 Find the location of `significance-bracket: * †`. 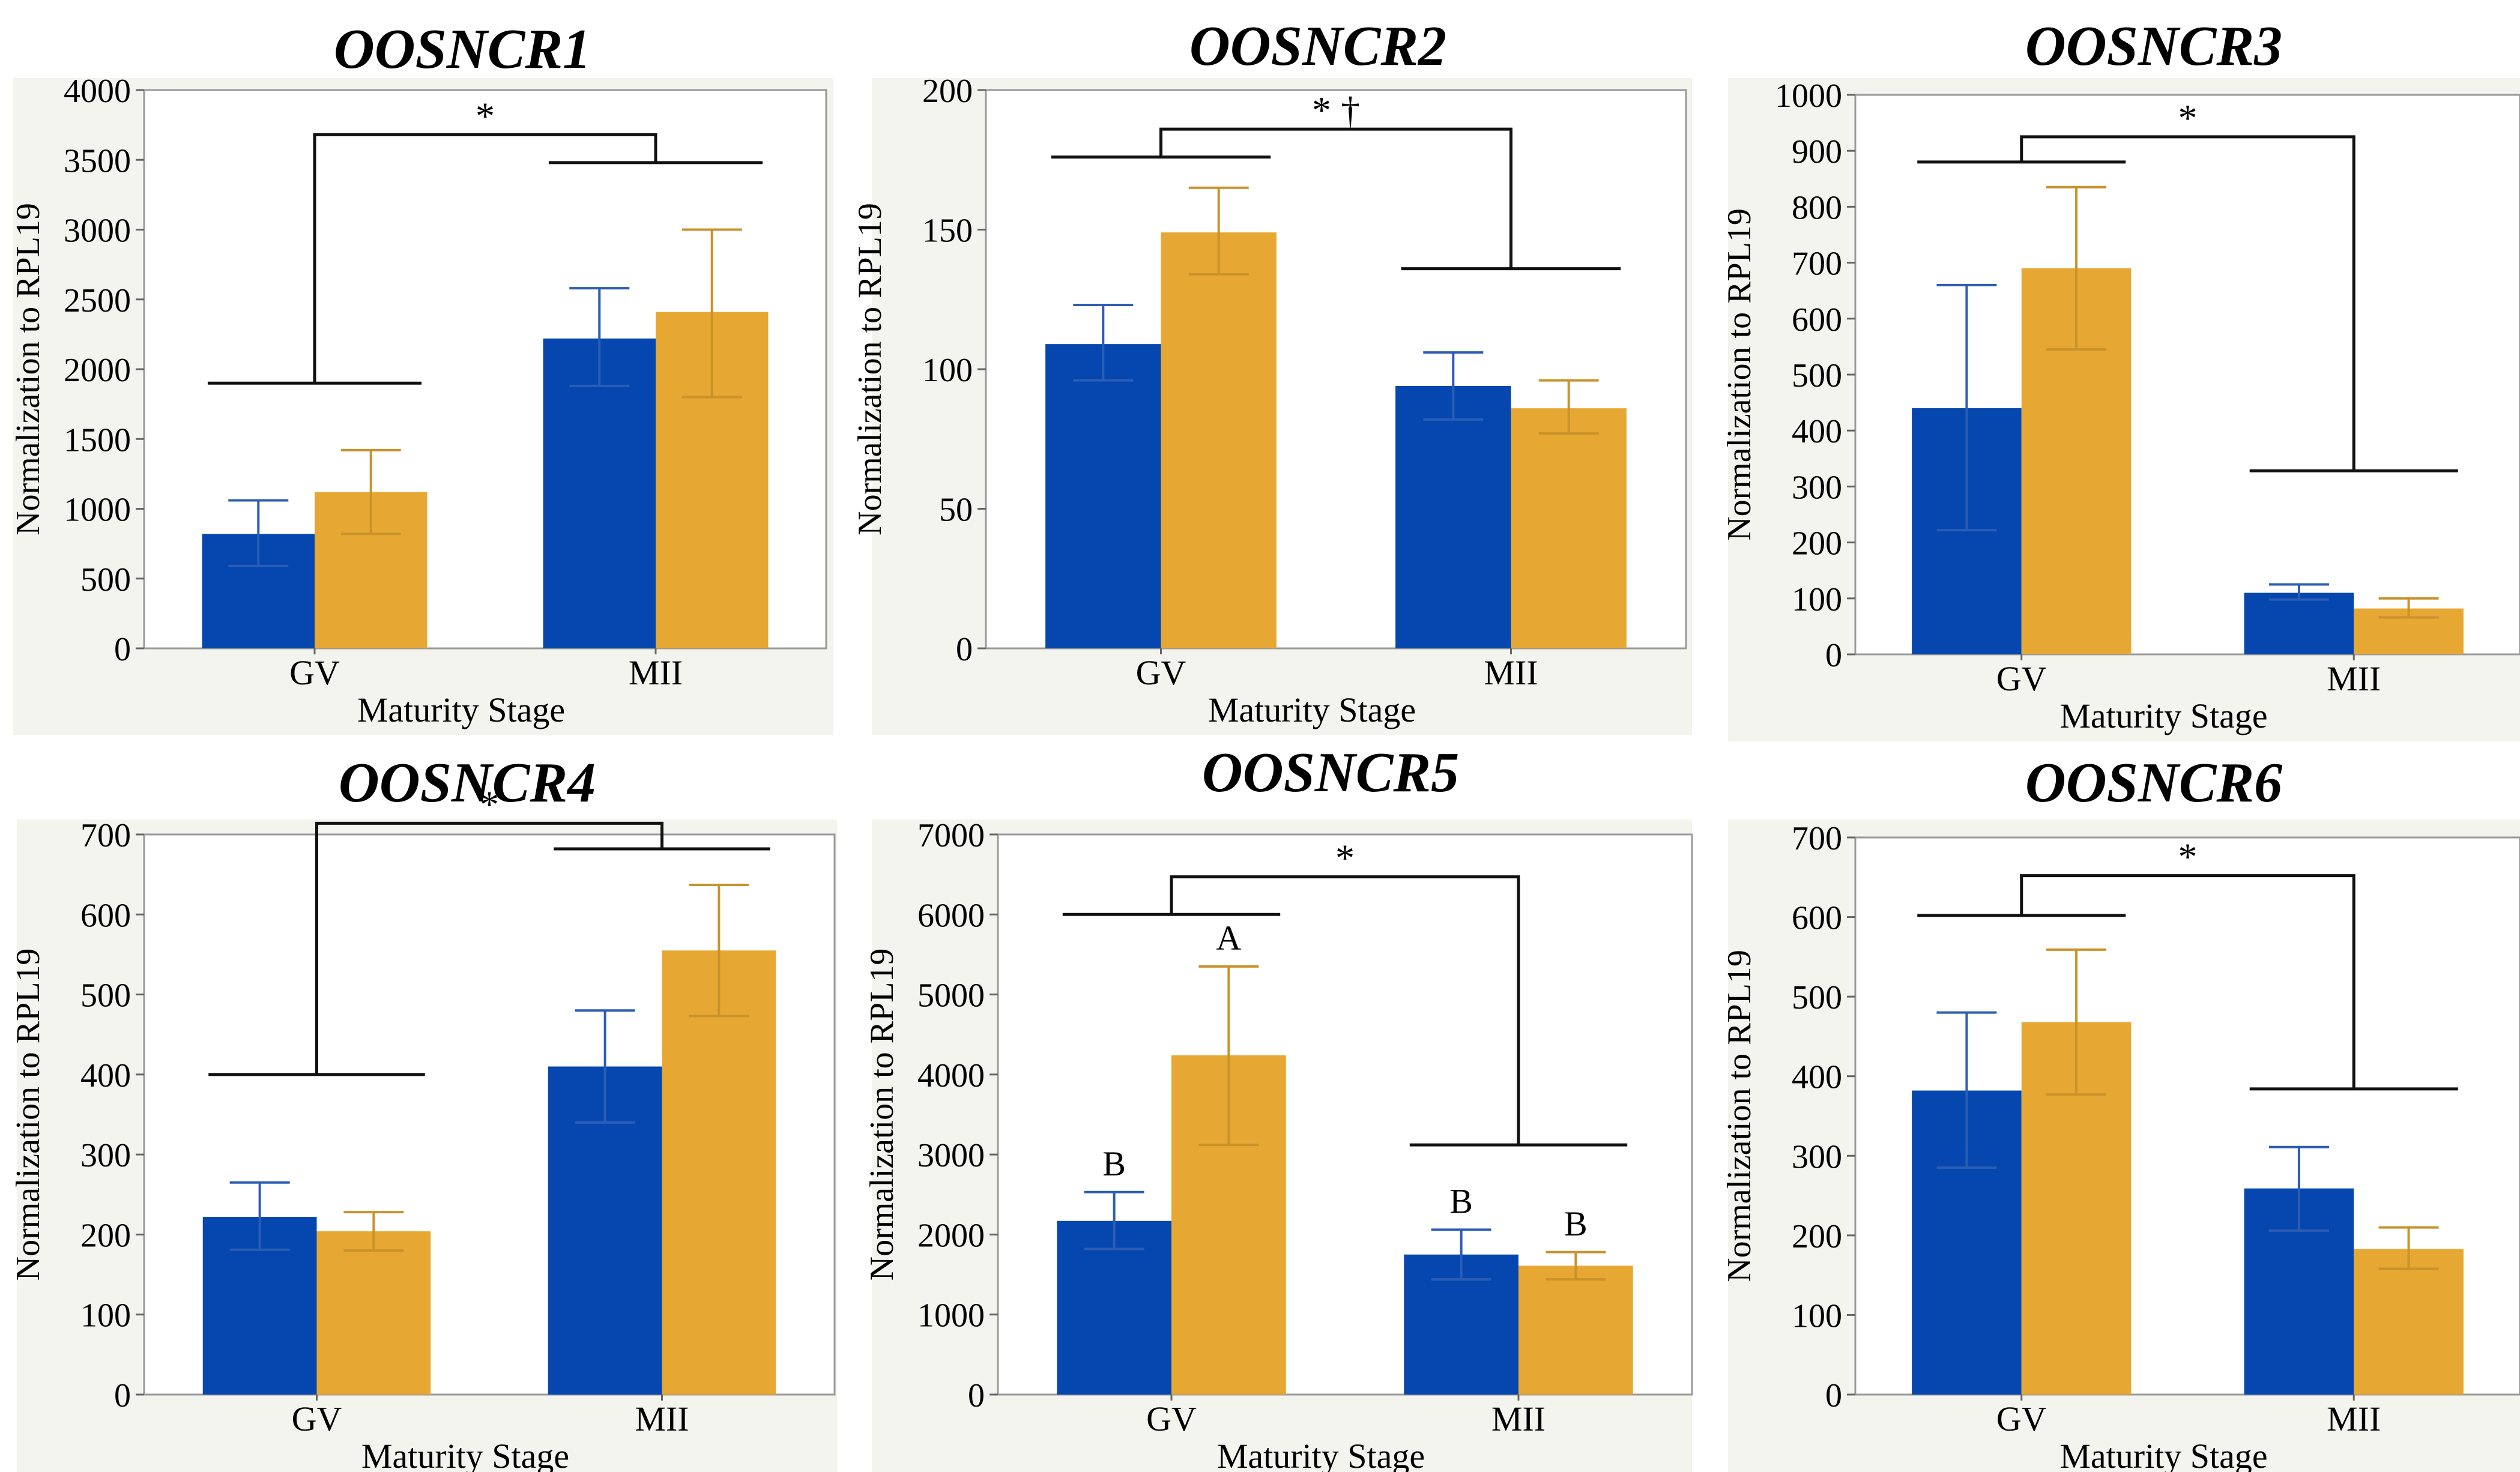

significance-bracket: * † is located at coordinates (1336, 180).